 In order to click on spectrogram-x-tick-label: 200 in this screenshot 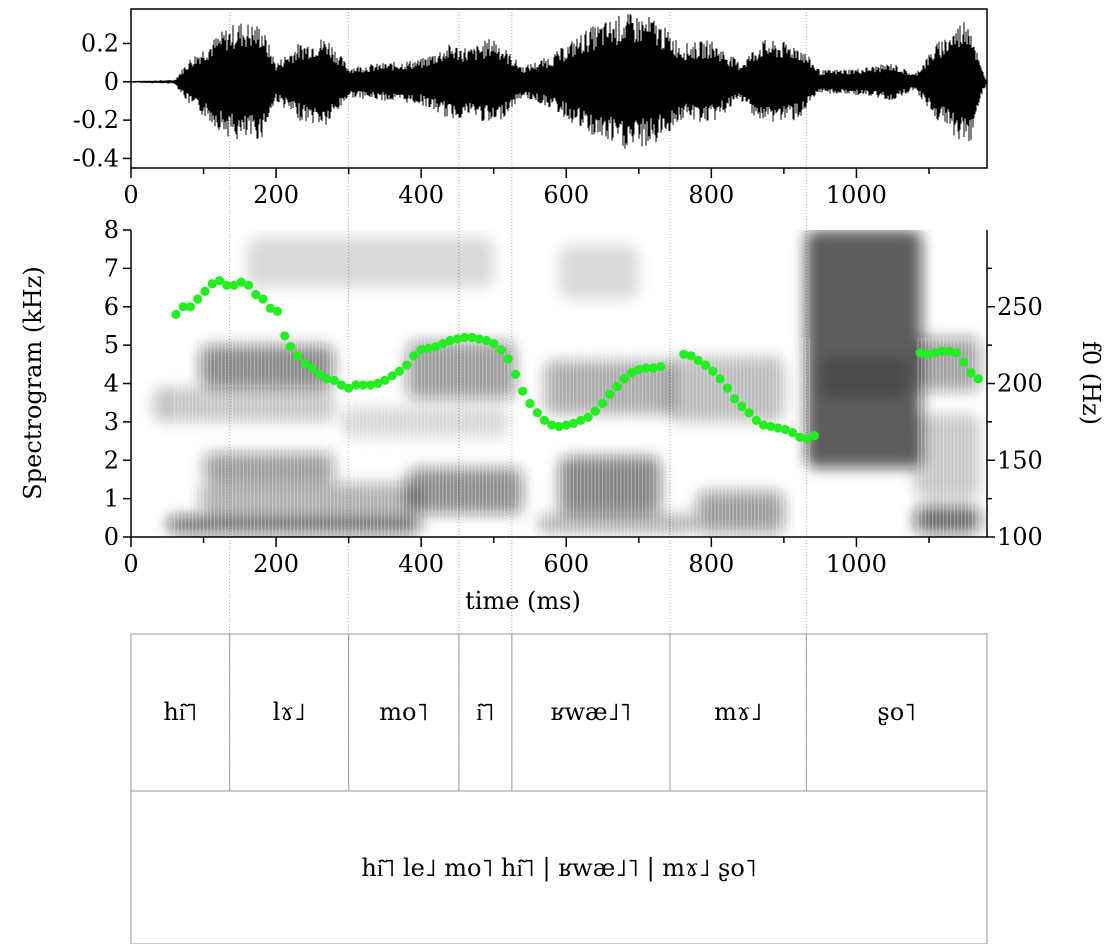, I will do `click(276, 564)`.